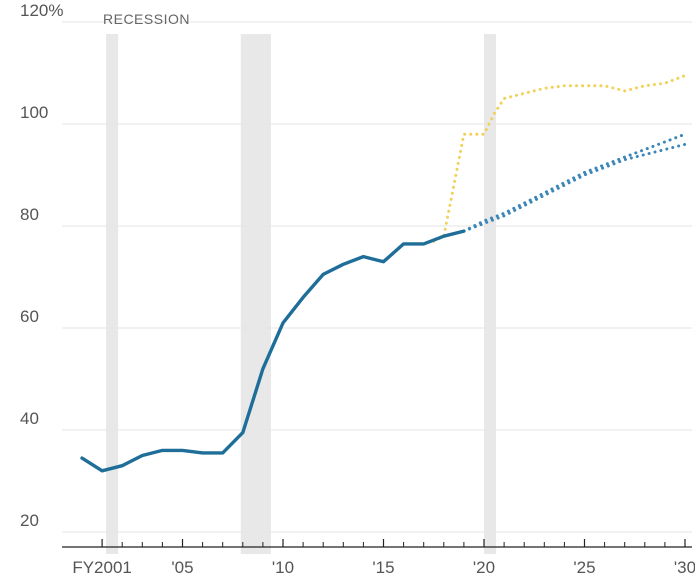 The width and height of the screenshot is (695, 582). What do you see at coordinates (34, 112) in the screenshot?
I see `y-tick-label: 100` at bounding box center [34, 112].